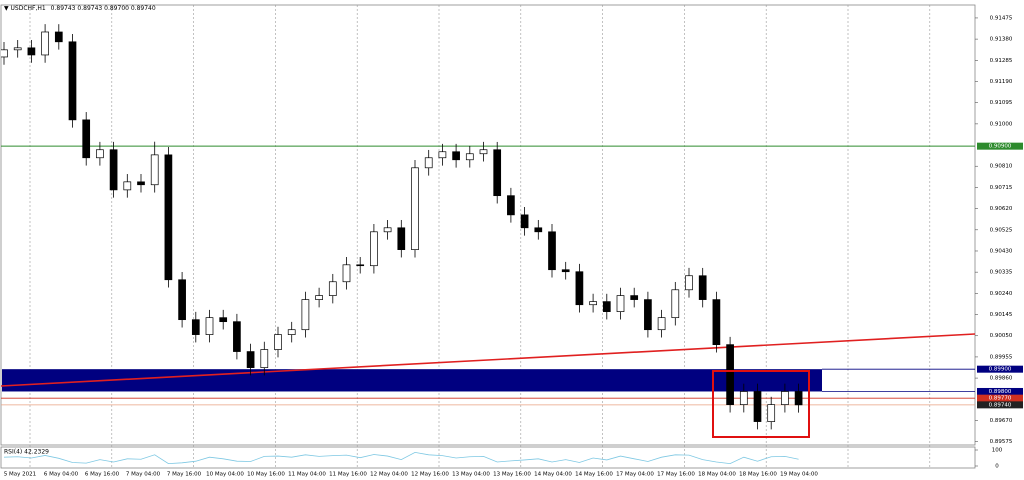 Image resolution: width=1024 pixels, height=480 pixels. Describe the element at coordinates (1001, 251) in the screenshot. I see `y-tick-label: 0.90430` at that location.